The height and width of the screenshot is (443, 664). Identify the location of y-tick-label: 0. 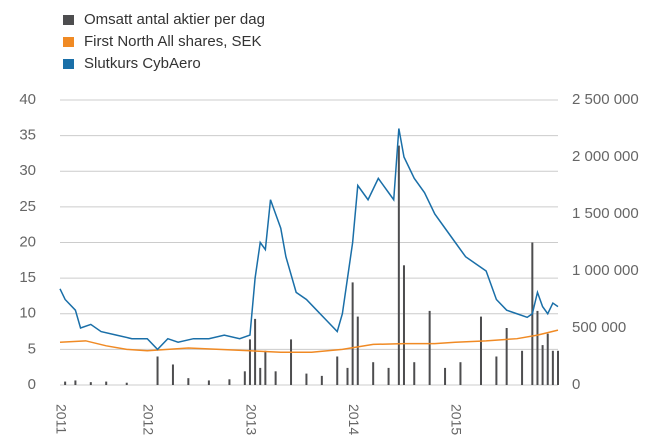
(32, 384).